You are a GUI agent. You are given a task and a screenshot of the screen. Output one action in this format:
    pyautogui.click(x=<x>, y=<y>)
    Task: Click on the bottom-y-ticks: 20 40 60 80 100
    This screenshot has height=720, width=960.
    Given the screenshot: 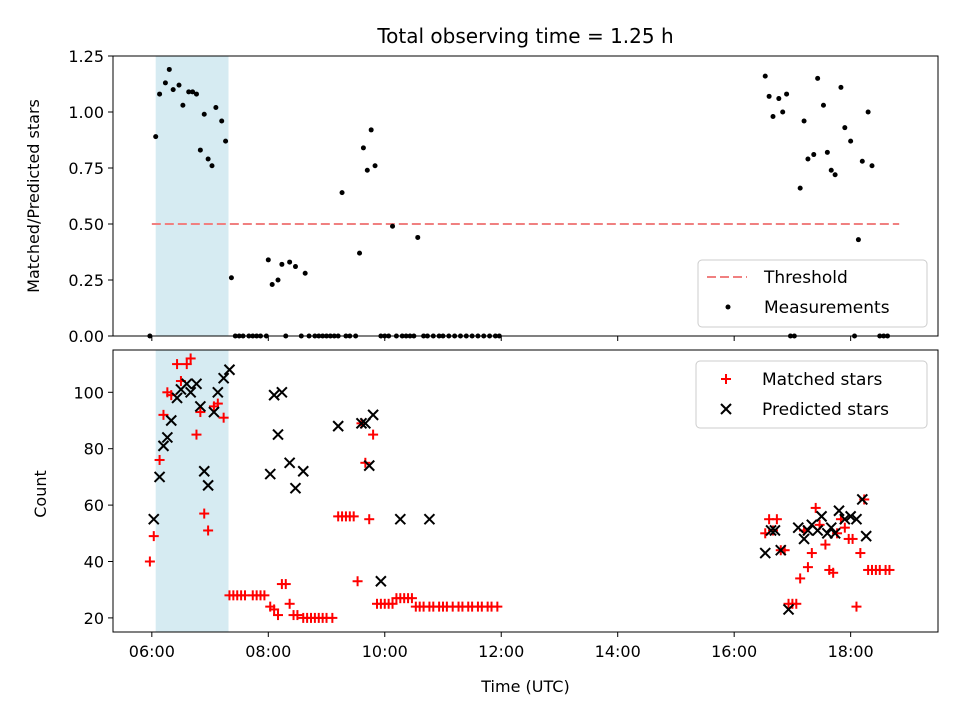 What is the action you would take?
    pyautogui.click(x=93, y=505)
    